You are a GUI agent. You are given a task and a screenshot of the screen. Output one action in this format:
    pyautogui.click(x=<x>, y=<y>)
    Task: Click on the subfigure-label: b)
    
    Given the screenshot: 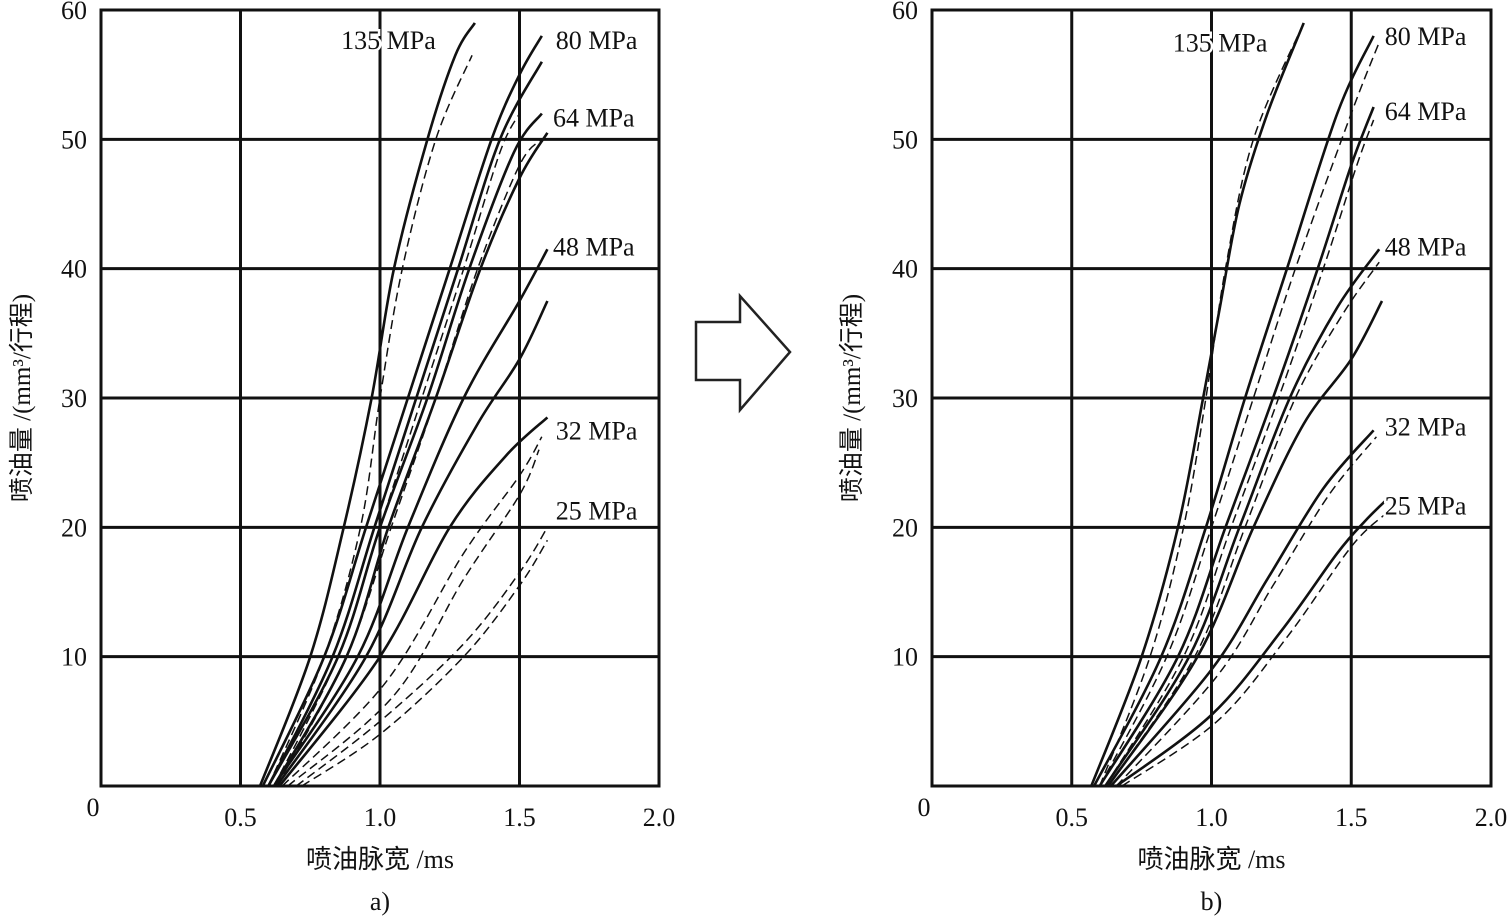 What is the action you would take?
    pyautogui.click(x=1212, y=901)
    